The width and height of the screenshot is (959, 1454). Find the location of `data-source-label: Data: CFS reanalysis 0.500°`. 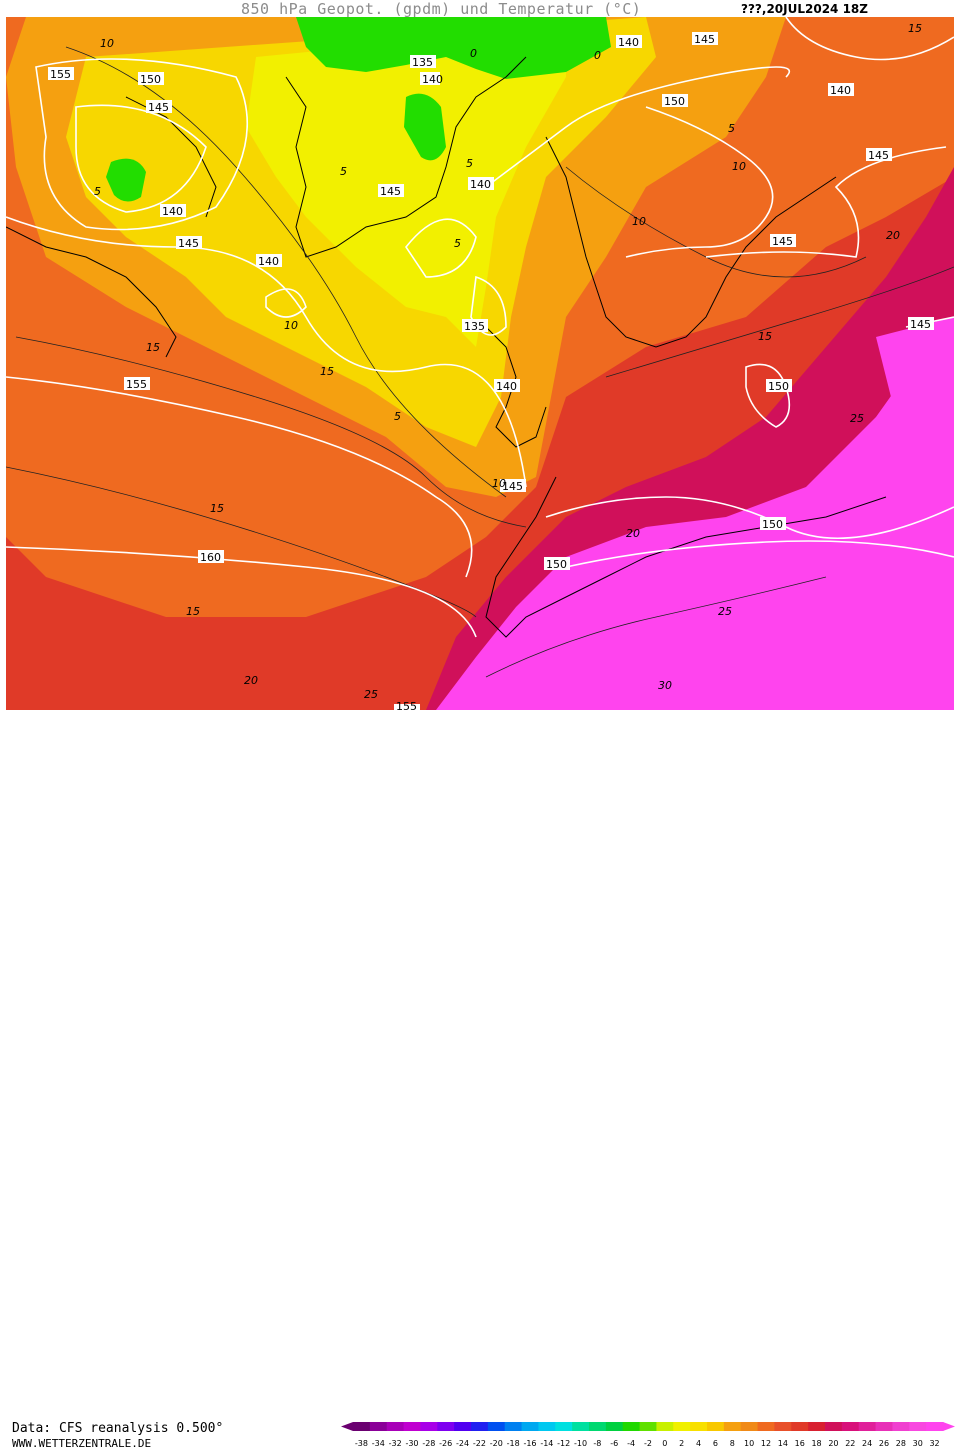

data-source-label: Data: CFS reanalysis 0.500° is located at coordinates (118, 1428).